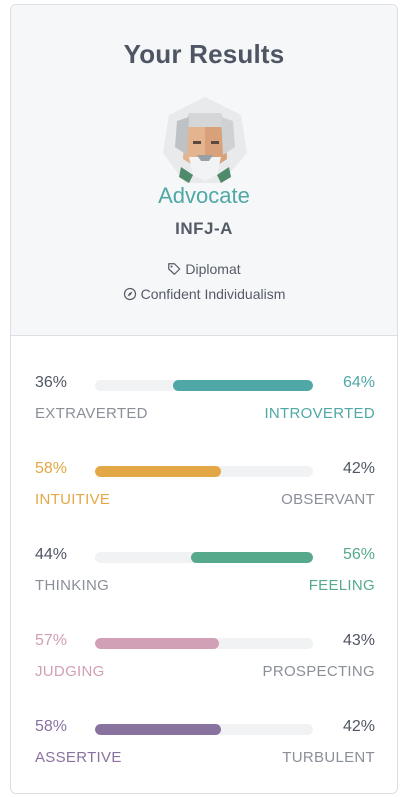  What do you see at coordinates (174, 269) in the screenshot?
I see `tag-icon` at bounding box center [174, 269].